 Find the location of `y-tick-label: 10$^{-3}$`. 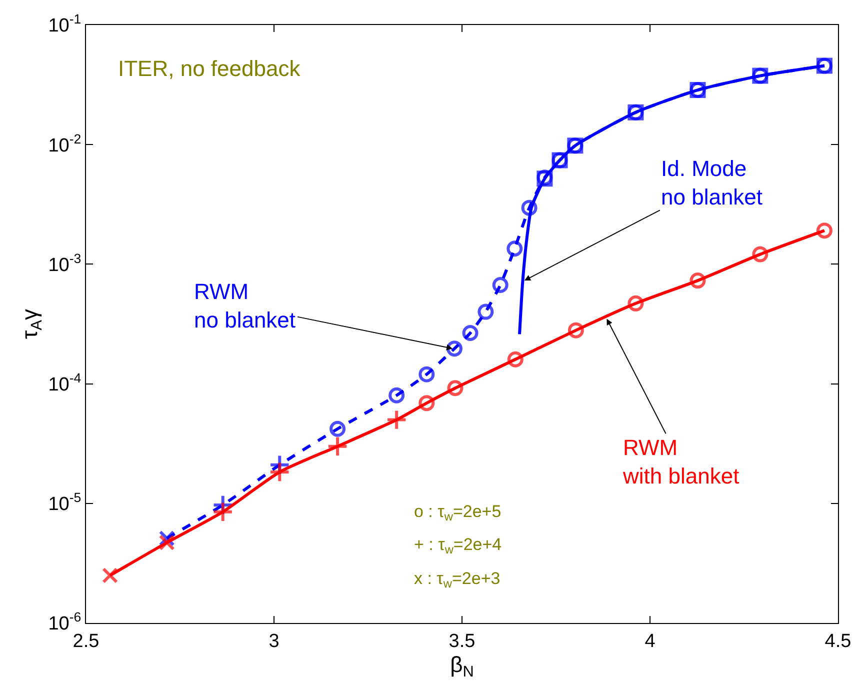

y-tick-label: 10$^{-3}$ is located at coordinates (65, 263).